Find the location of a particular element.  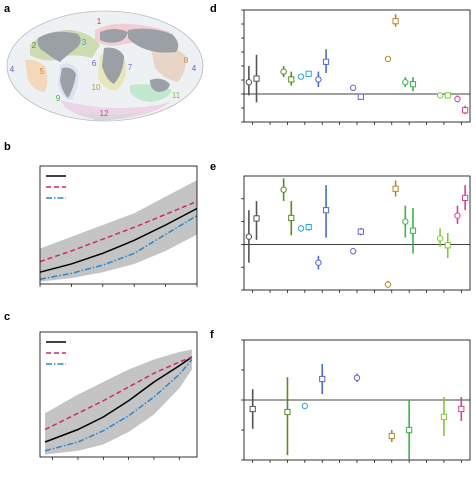

panel-b-label: b is located at coordinates (7, 147).